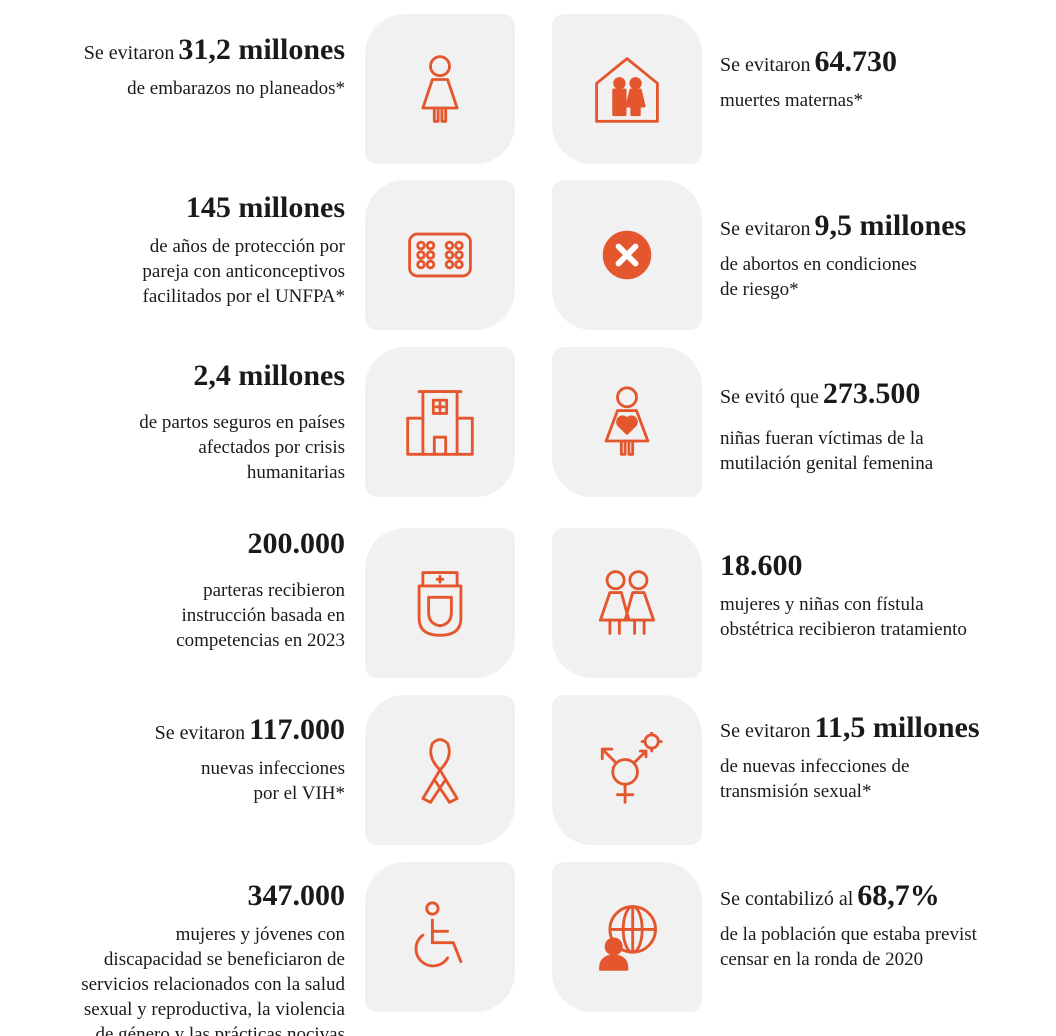 This screenshot has height=1036, width=1056. What do you see at coordinates (822, 959) in the screenshot?
I see `stat-description: censar en la ronda de 2020` at bounding box center [822, 959].